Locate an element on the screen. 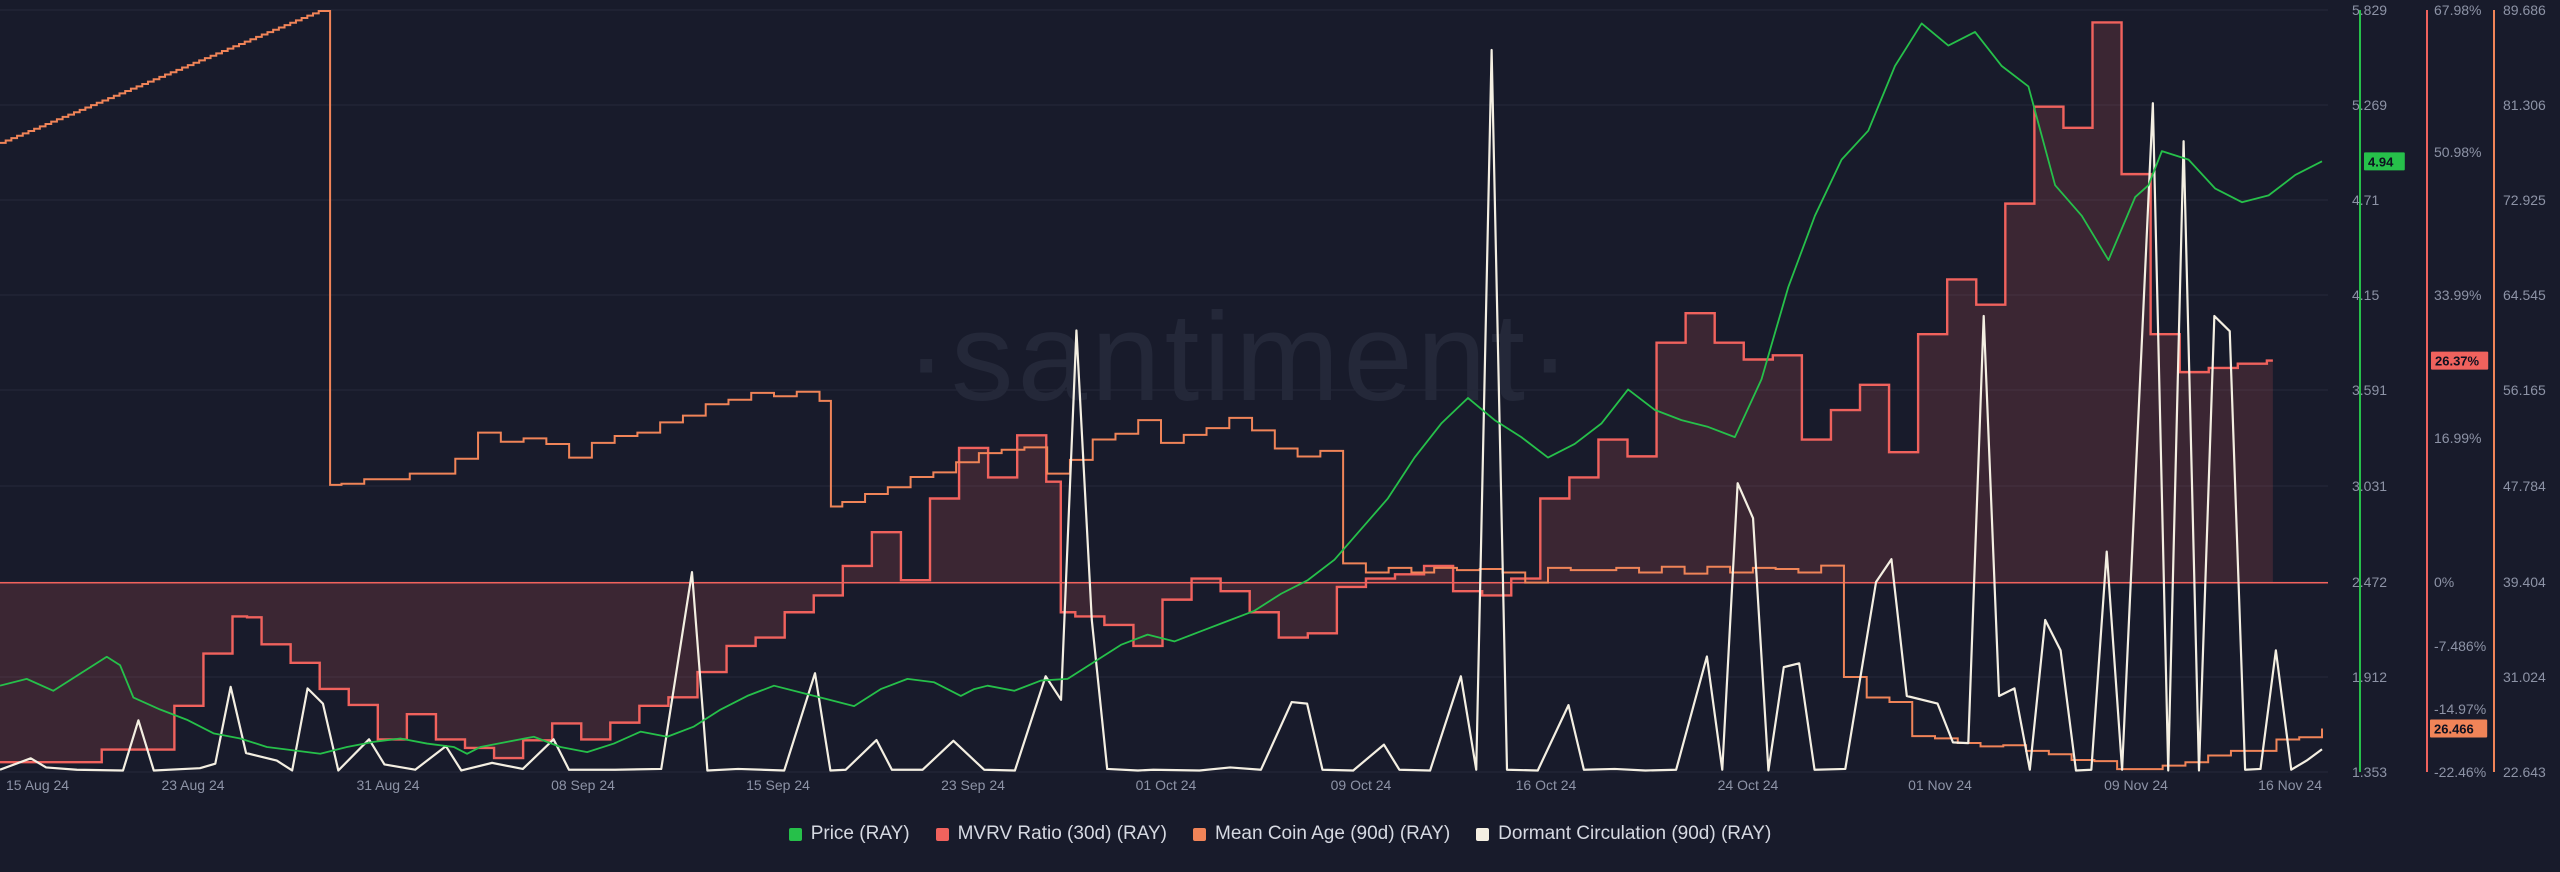  mca-tick-label: 89.686 is located at coordinates (2524, 10).